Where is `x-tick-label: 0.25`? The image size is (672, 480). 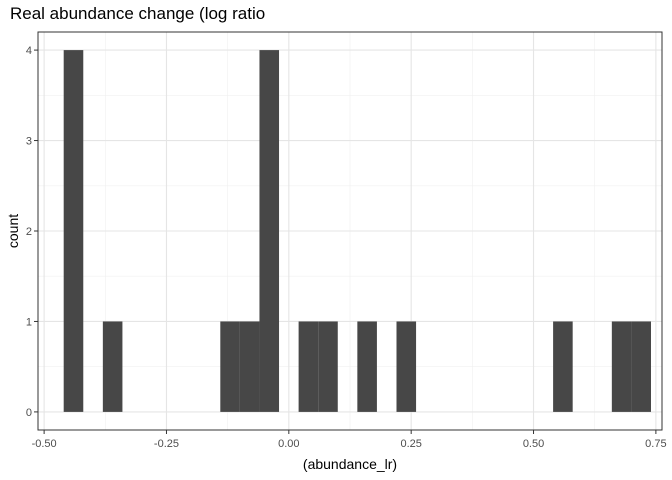
x-tick-label: 0.25 is located at coordinates (410, 444).